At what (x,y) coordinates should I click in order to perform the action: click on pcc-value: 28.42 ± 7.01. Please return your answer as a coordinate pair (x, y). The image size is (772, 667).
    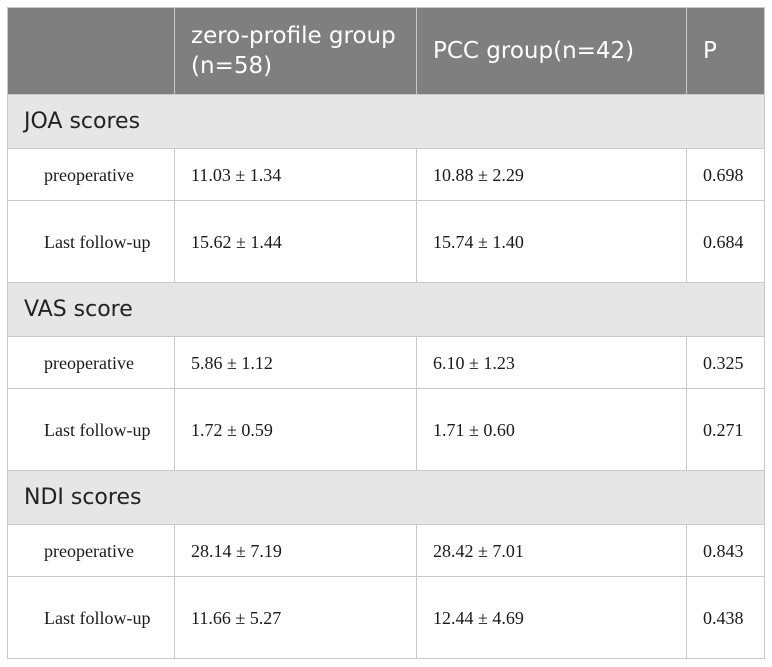
    Looking at the image, I should click on (551, 550).